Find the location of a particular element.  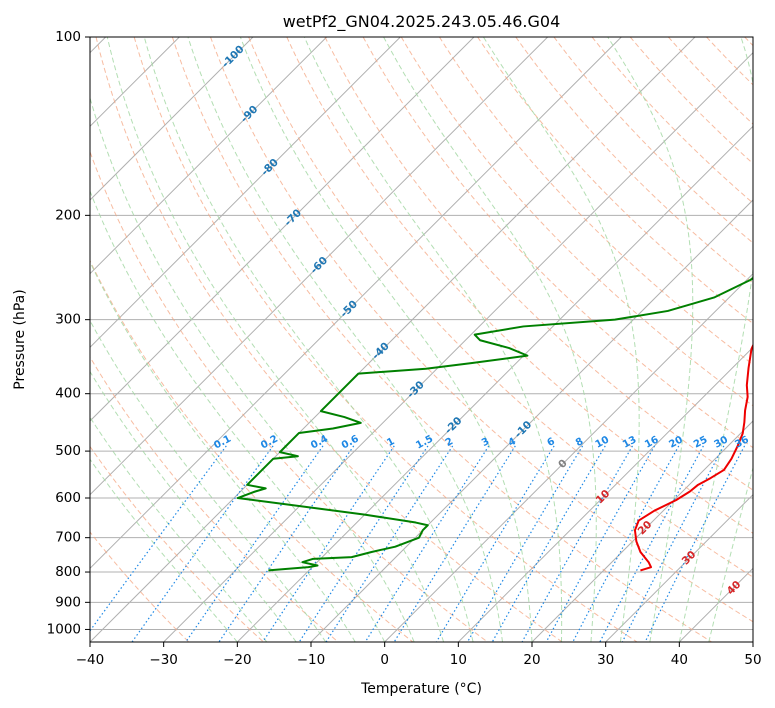

x-tick-label: 0 is located at coordinates (384, 660).